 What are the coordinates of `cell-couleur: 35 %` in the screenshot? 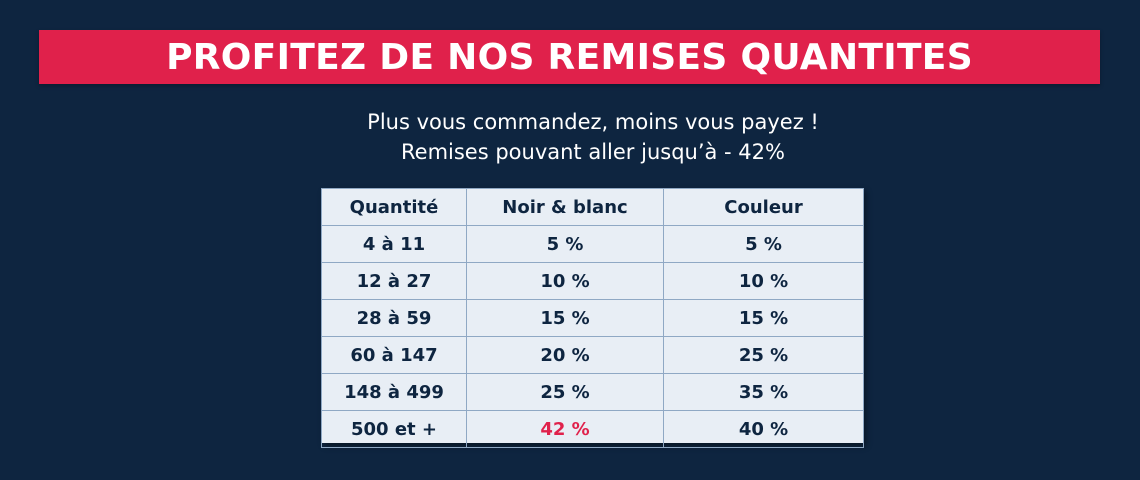 It's located at (763, 392).